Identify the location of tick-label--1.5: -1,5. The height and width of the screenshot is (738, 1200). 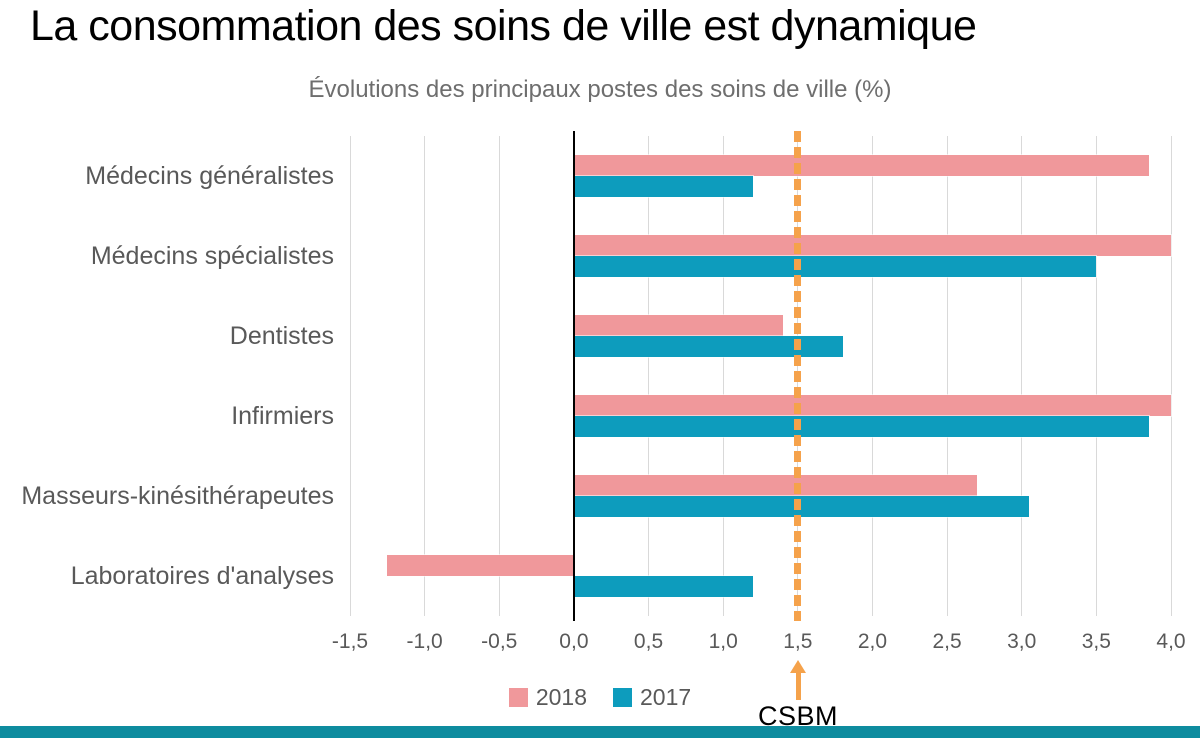
(350, 641).